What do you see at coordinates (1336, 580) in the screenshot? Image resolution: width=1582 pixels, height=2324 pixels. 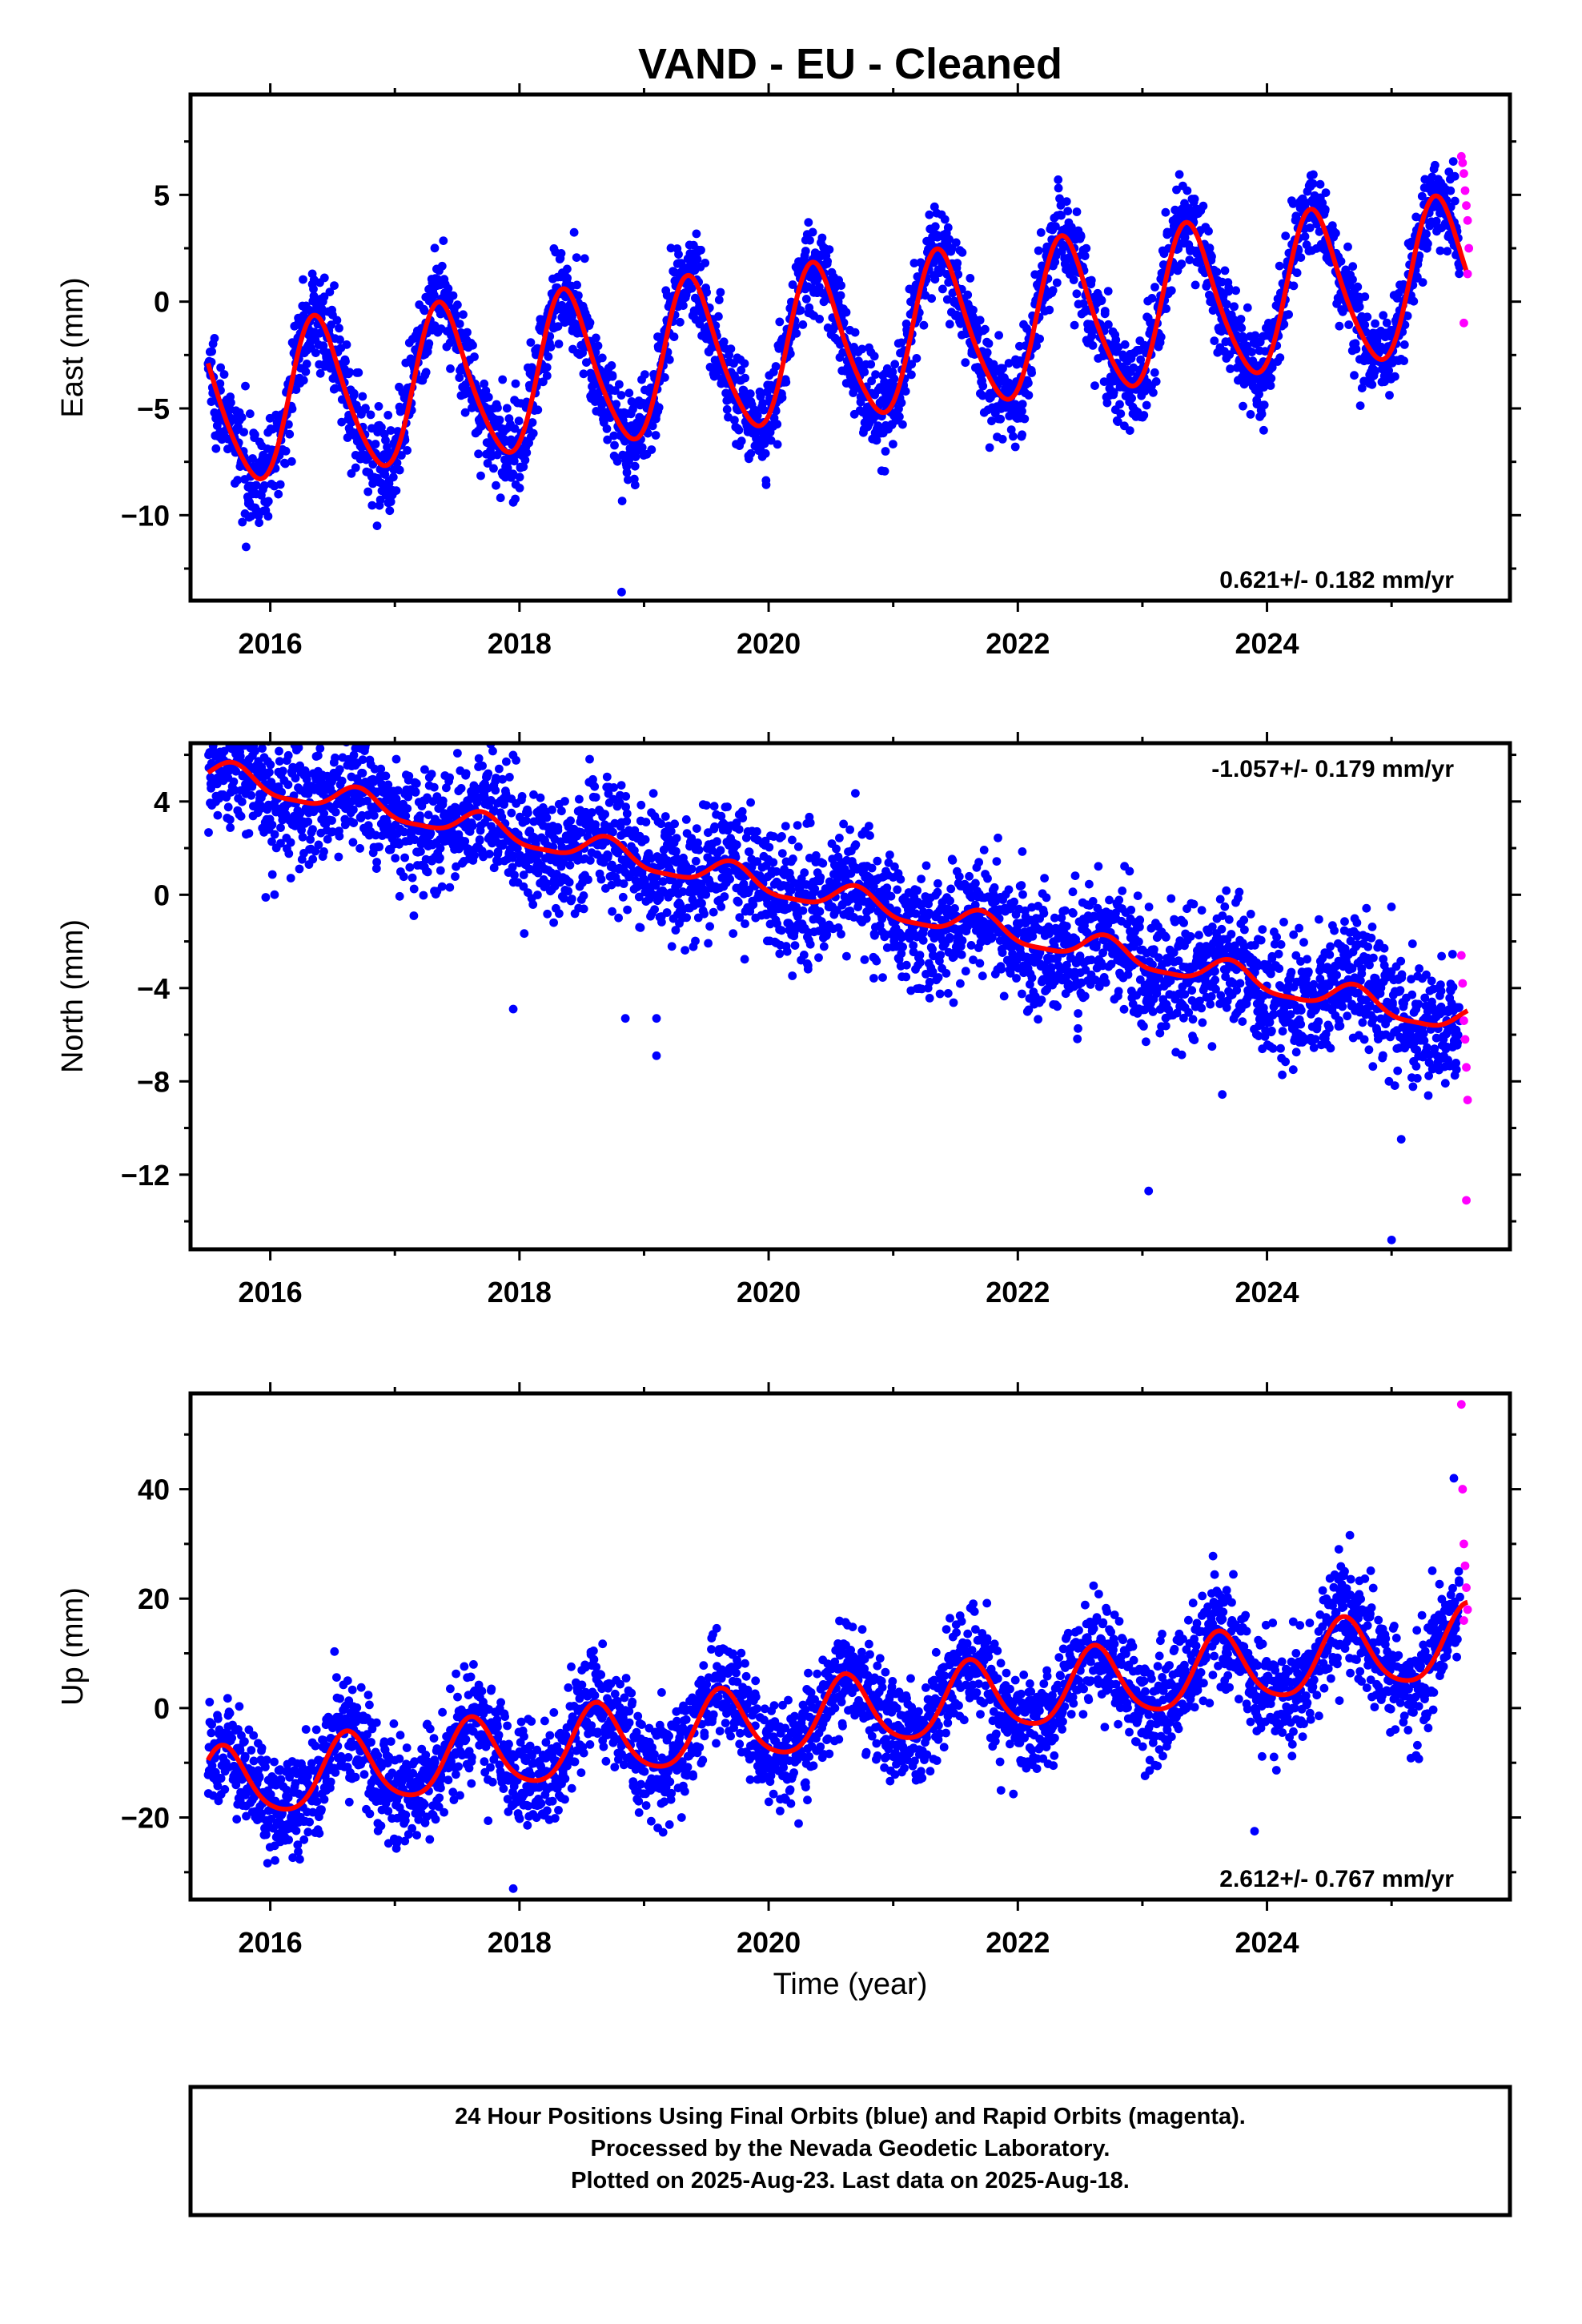 I see `rate-label: 0.621+/- 0.182 mm/yr` at bounding box center [1336, 580].